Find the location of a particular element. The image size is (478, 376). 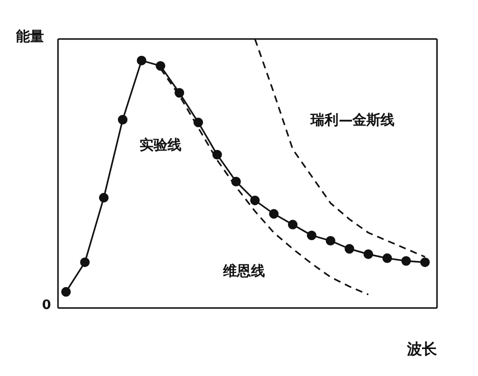

text: 维恩线 is located at coordinates (243, 271).